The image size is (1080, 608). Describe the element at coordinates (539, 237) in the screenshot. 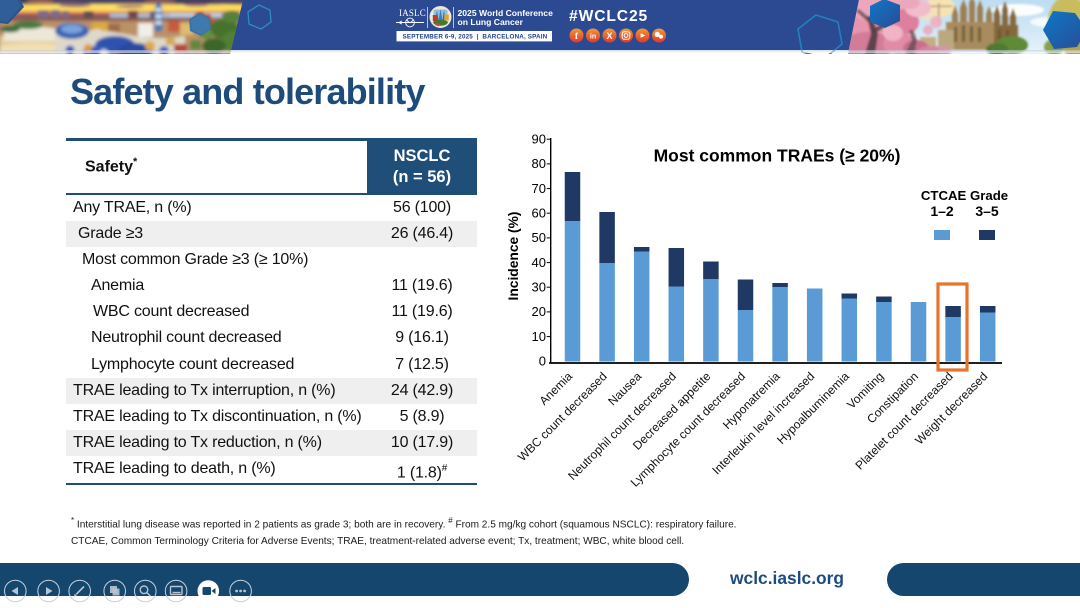

I see `svg-text: 50` at that location.